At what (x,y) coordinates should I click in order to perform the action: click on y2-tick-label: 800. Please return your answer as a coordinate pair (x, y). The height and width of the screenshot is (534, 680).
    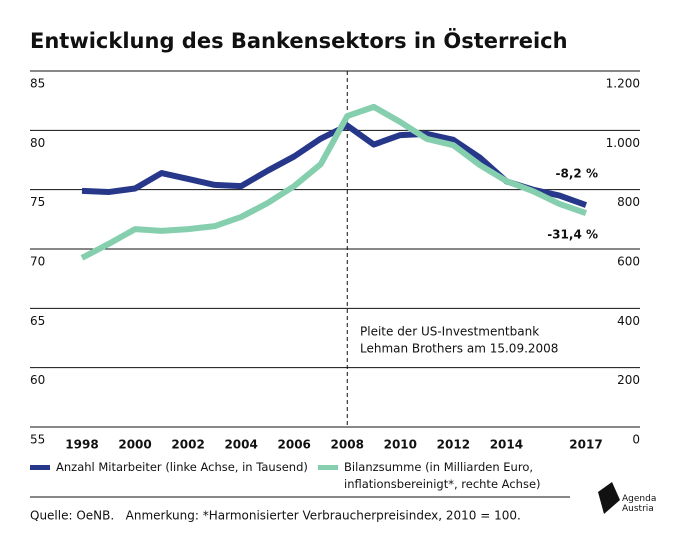
    Looking at the image, I should click on (628, 202).